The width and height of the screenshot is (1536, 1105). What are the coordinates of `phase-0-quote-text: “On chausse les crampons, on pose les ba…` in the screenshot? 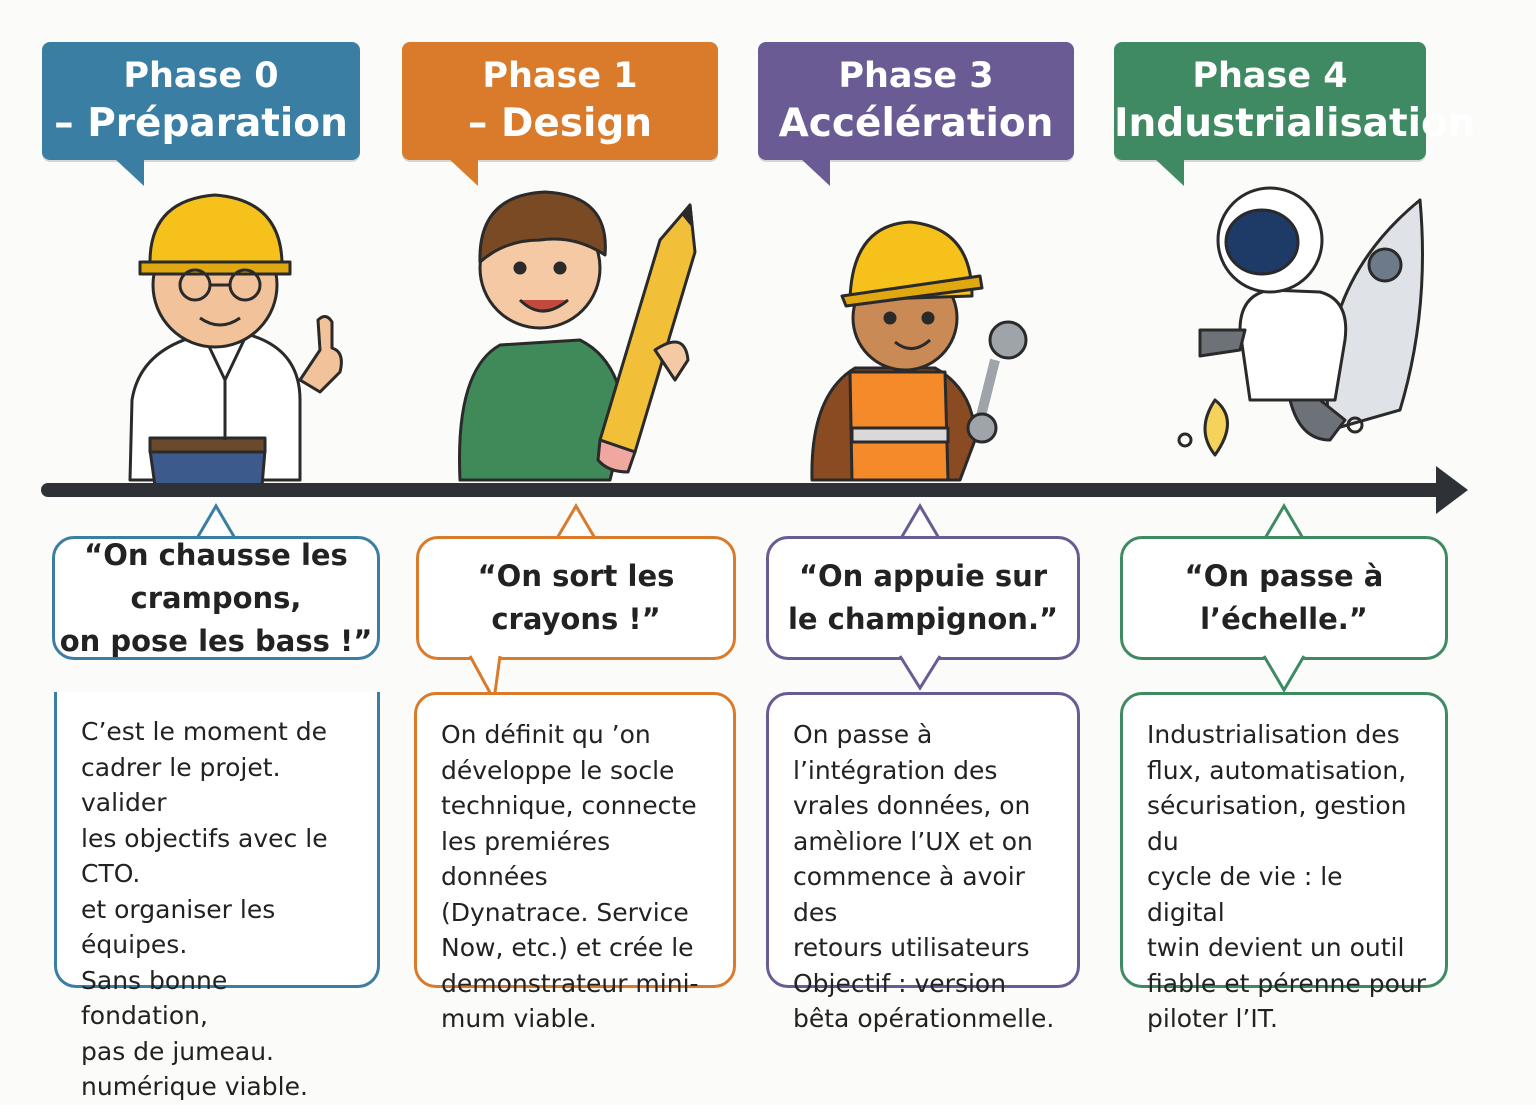 It's located at (216, 597).